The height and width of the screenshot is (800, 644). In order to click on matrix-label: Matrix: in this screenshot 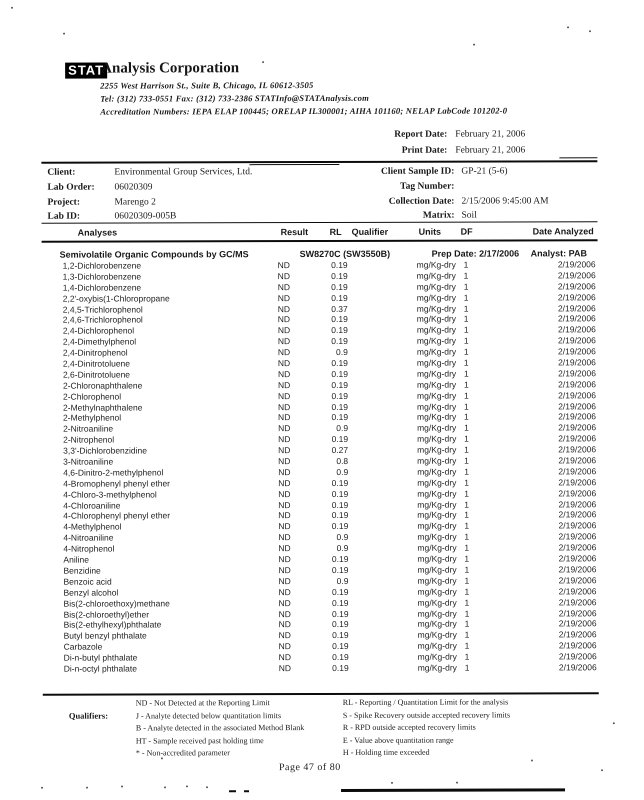, I will do `click(438, 215)`.